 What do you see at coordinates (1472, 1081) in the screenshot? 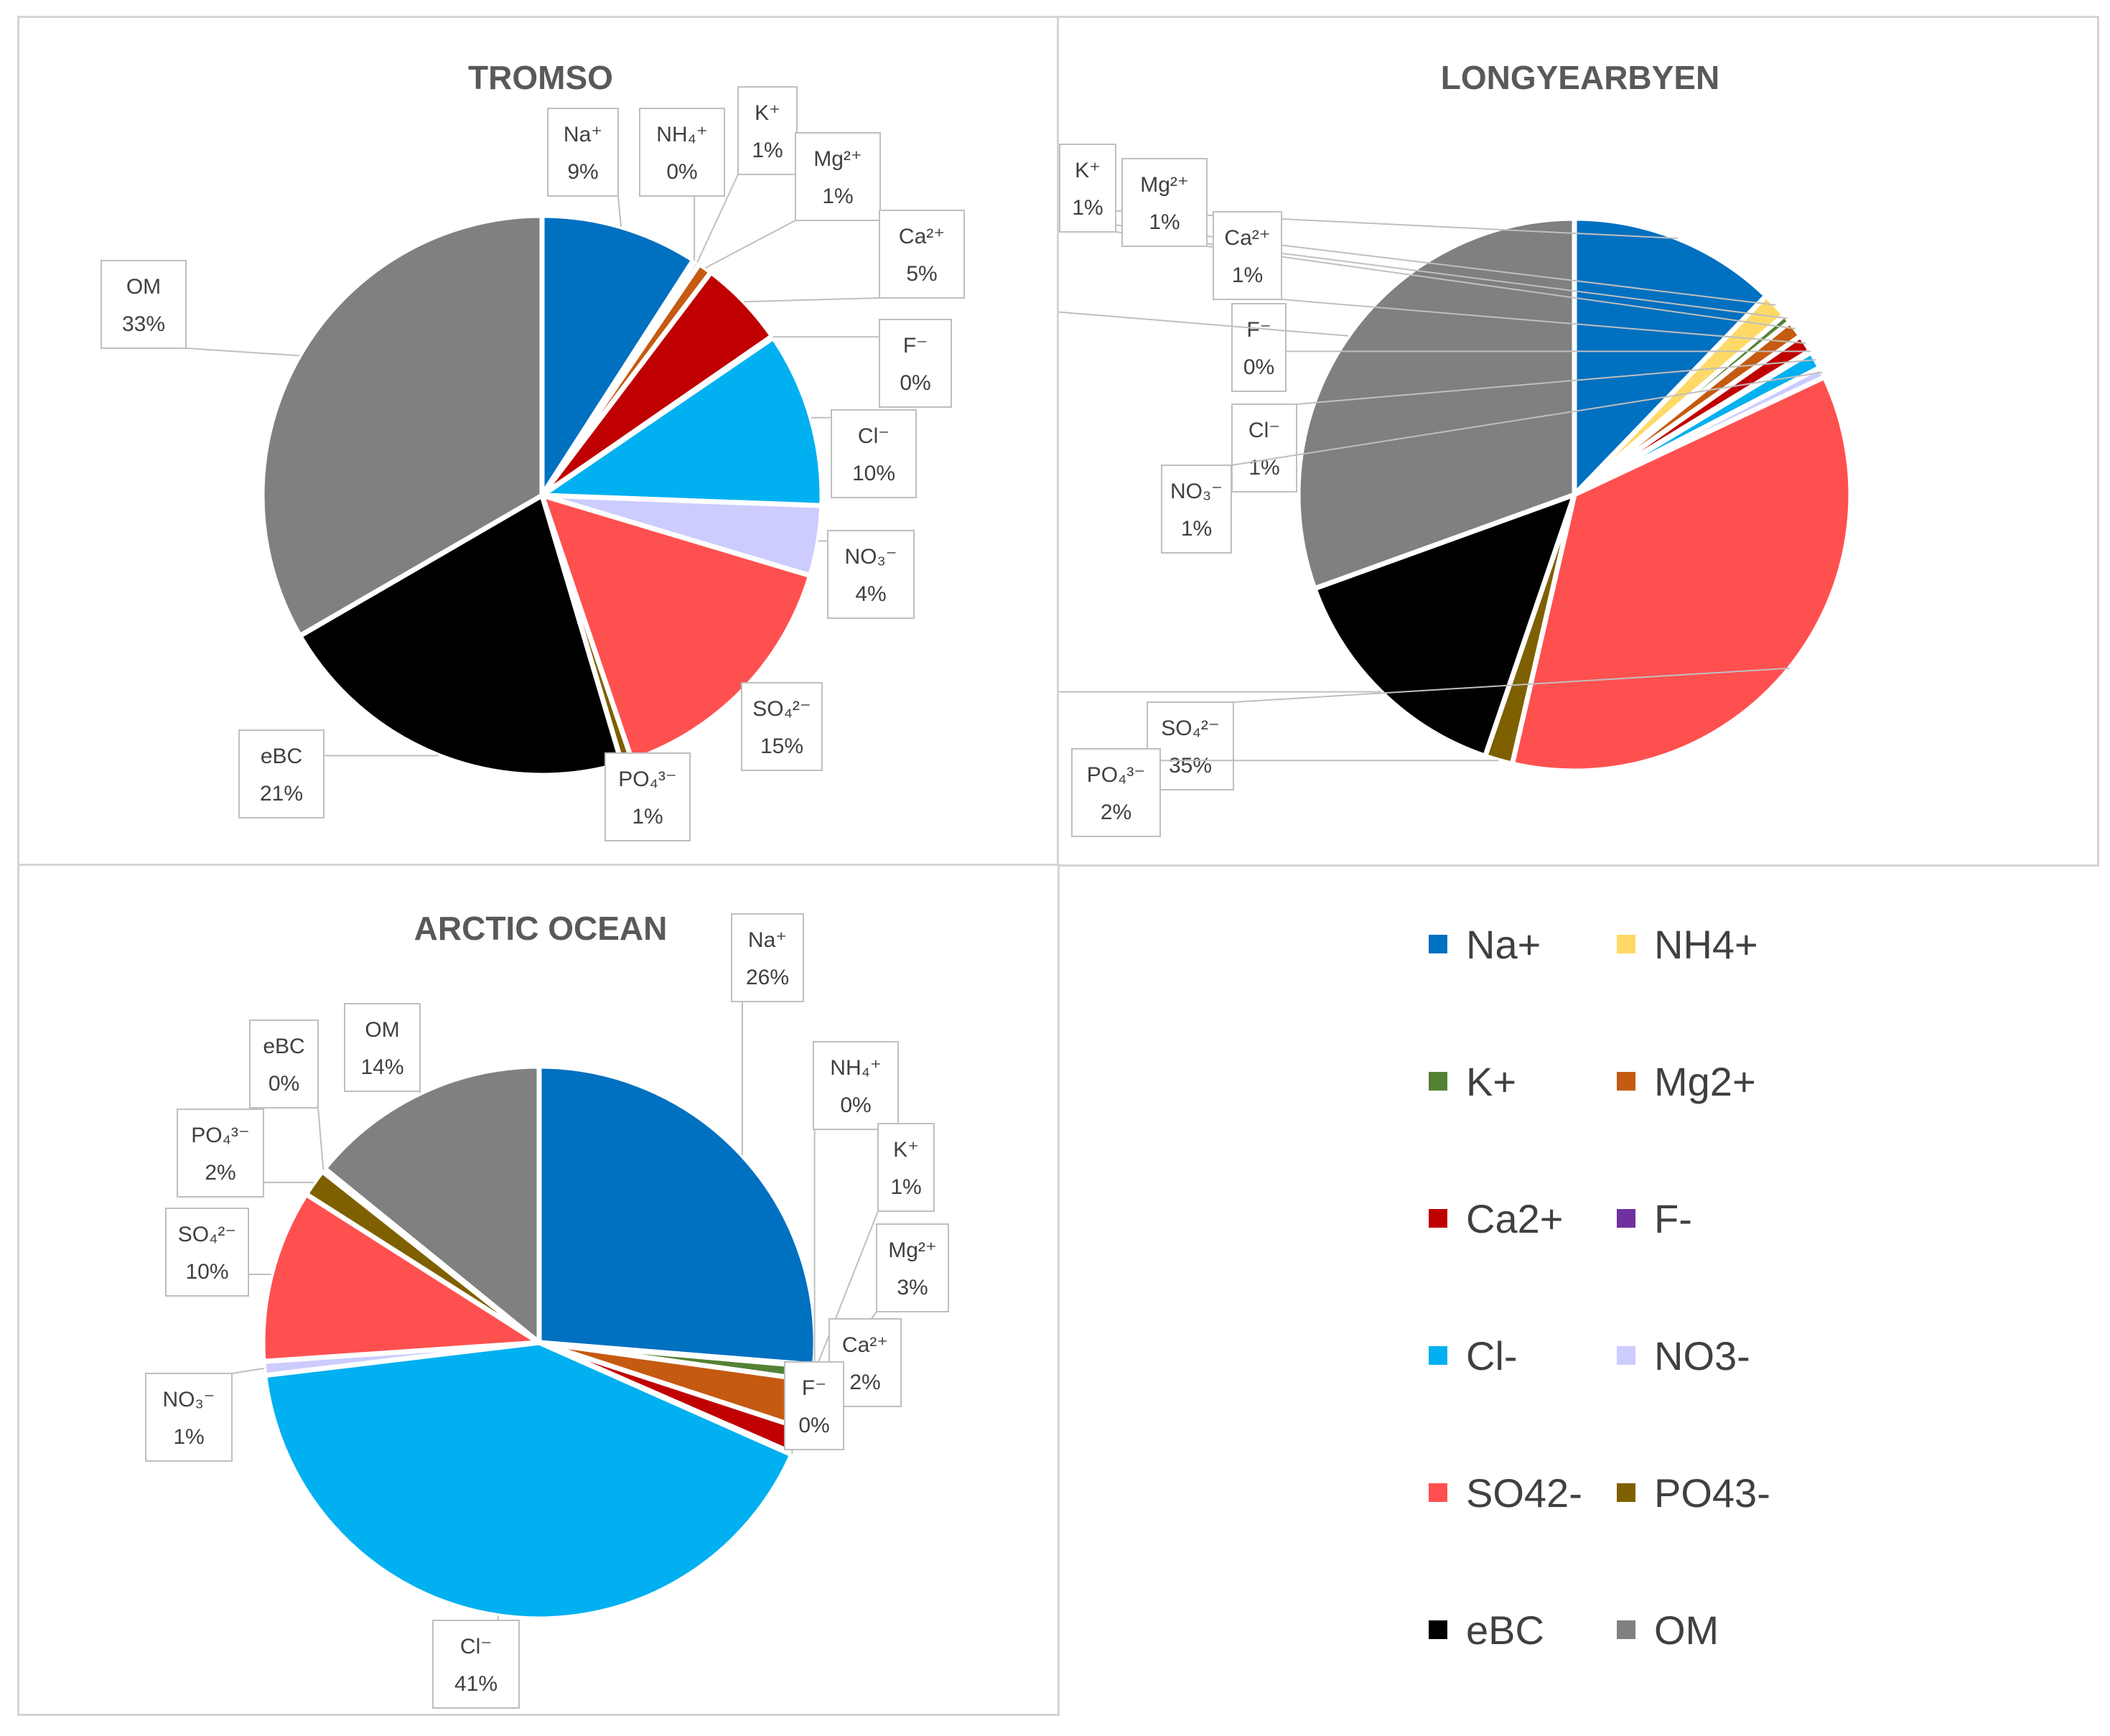
I see `legend-item: K+` at bounding box center [1472, 1081].